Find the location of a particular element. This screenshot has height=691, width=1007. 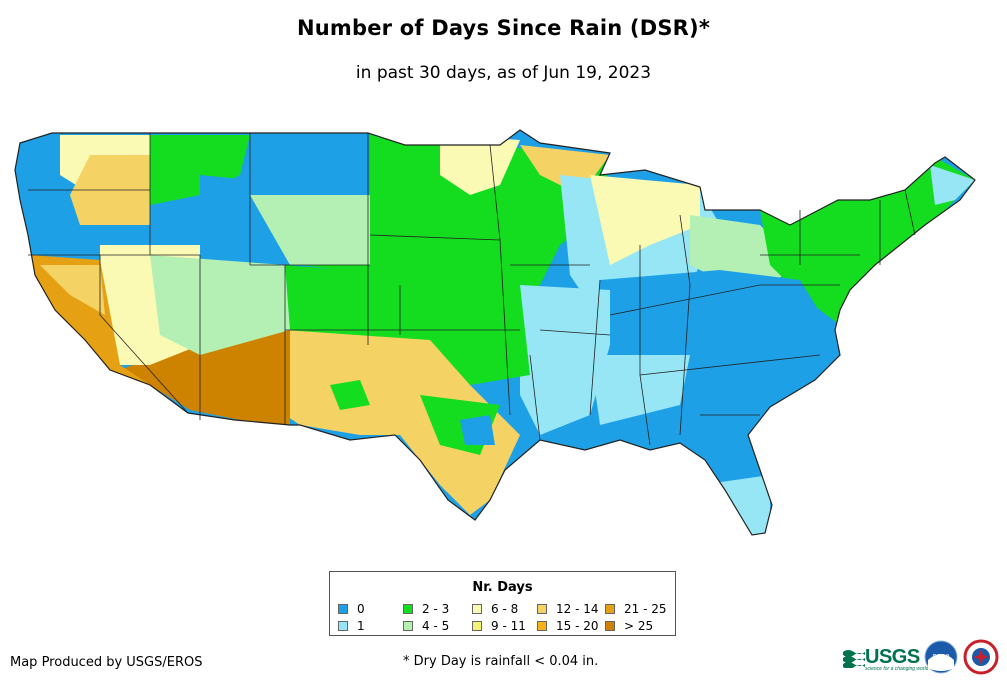

legend-item-2-3: 2 - 3 is located at coordinates (426, 609).